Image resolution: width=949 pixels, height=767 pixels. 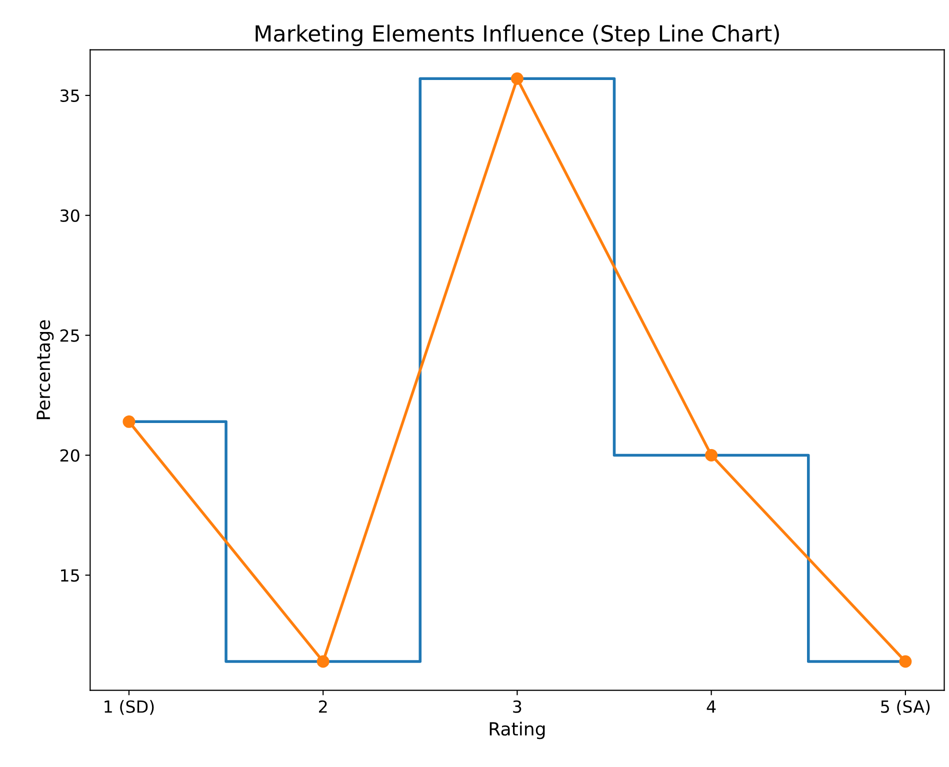 I want to click on x-tick-label: 2, so click(x=323, y=706).